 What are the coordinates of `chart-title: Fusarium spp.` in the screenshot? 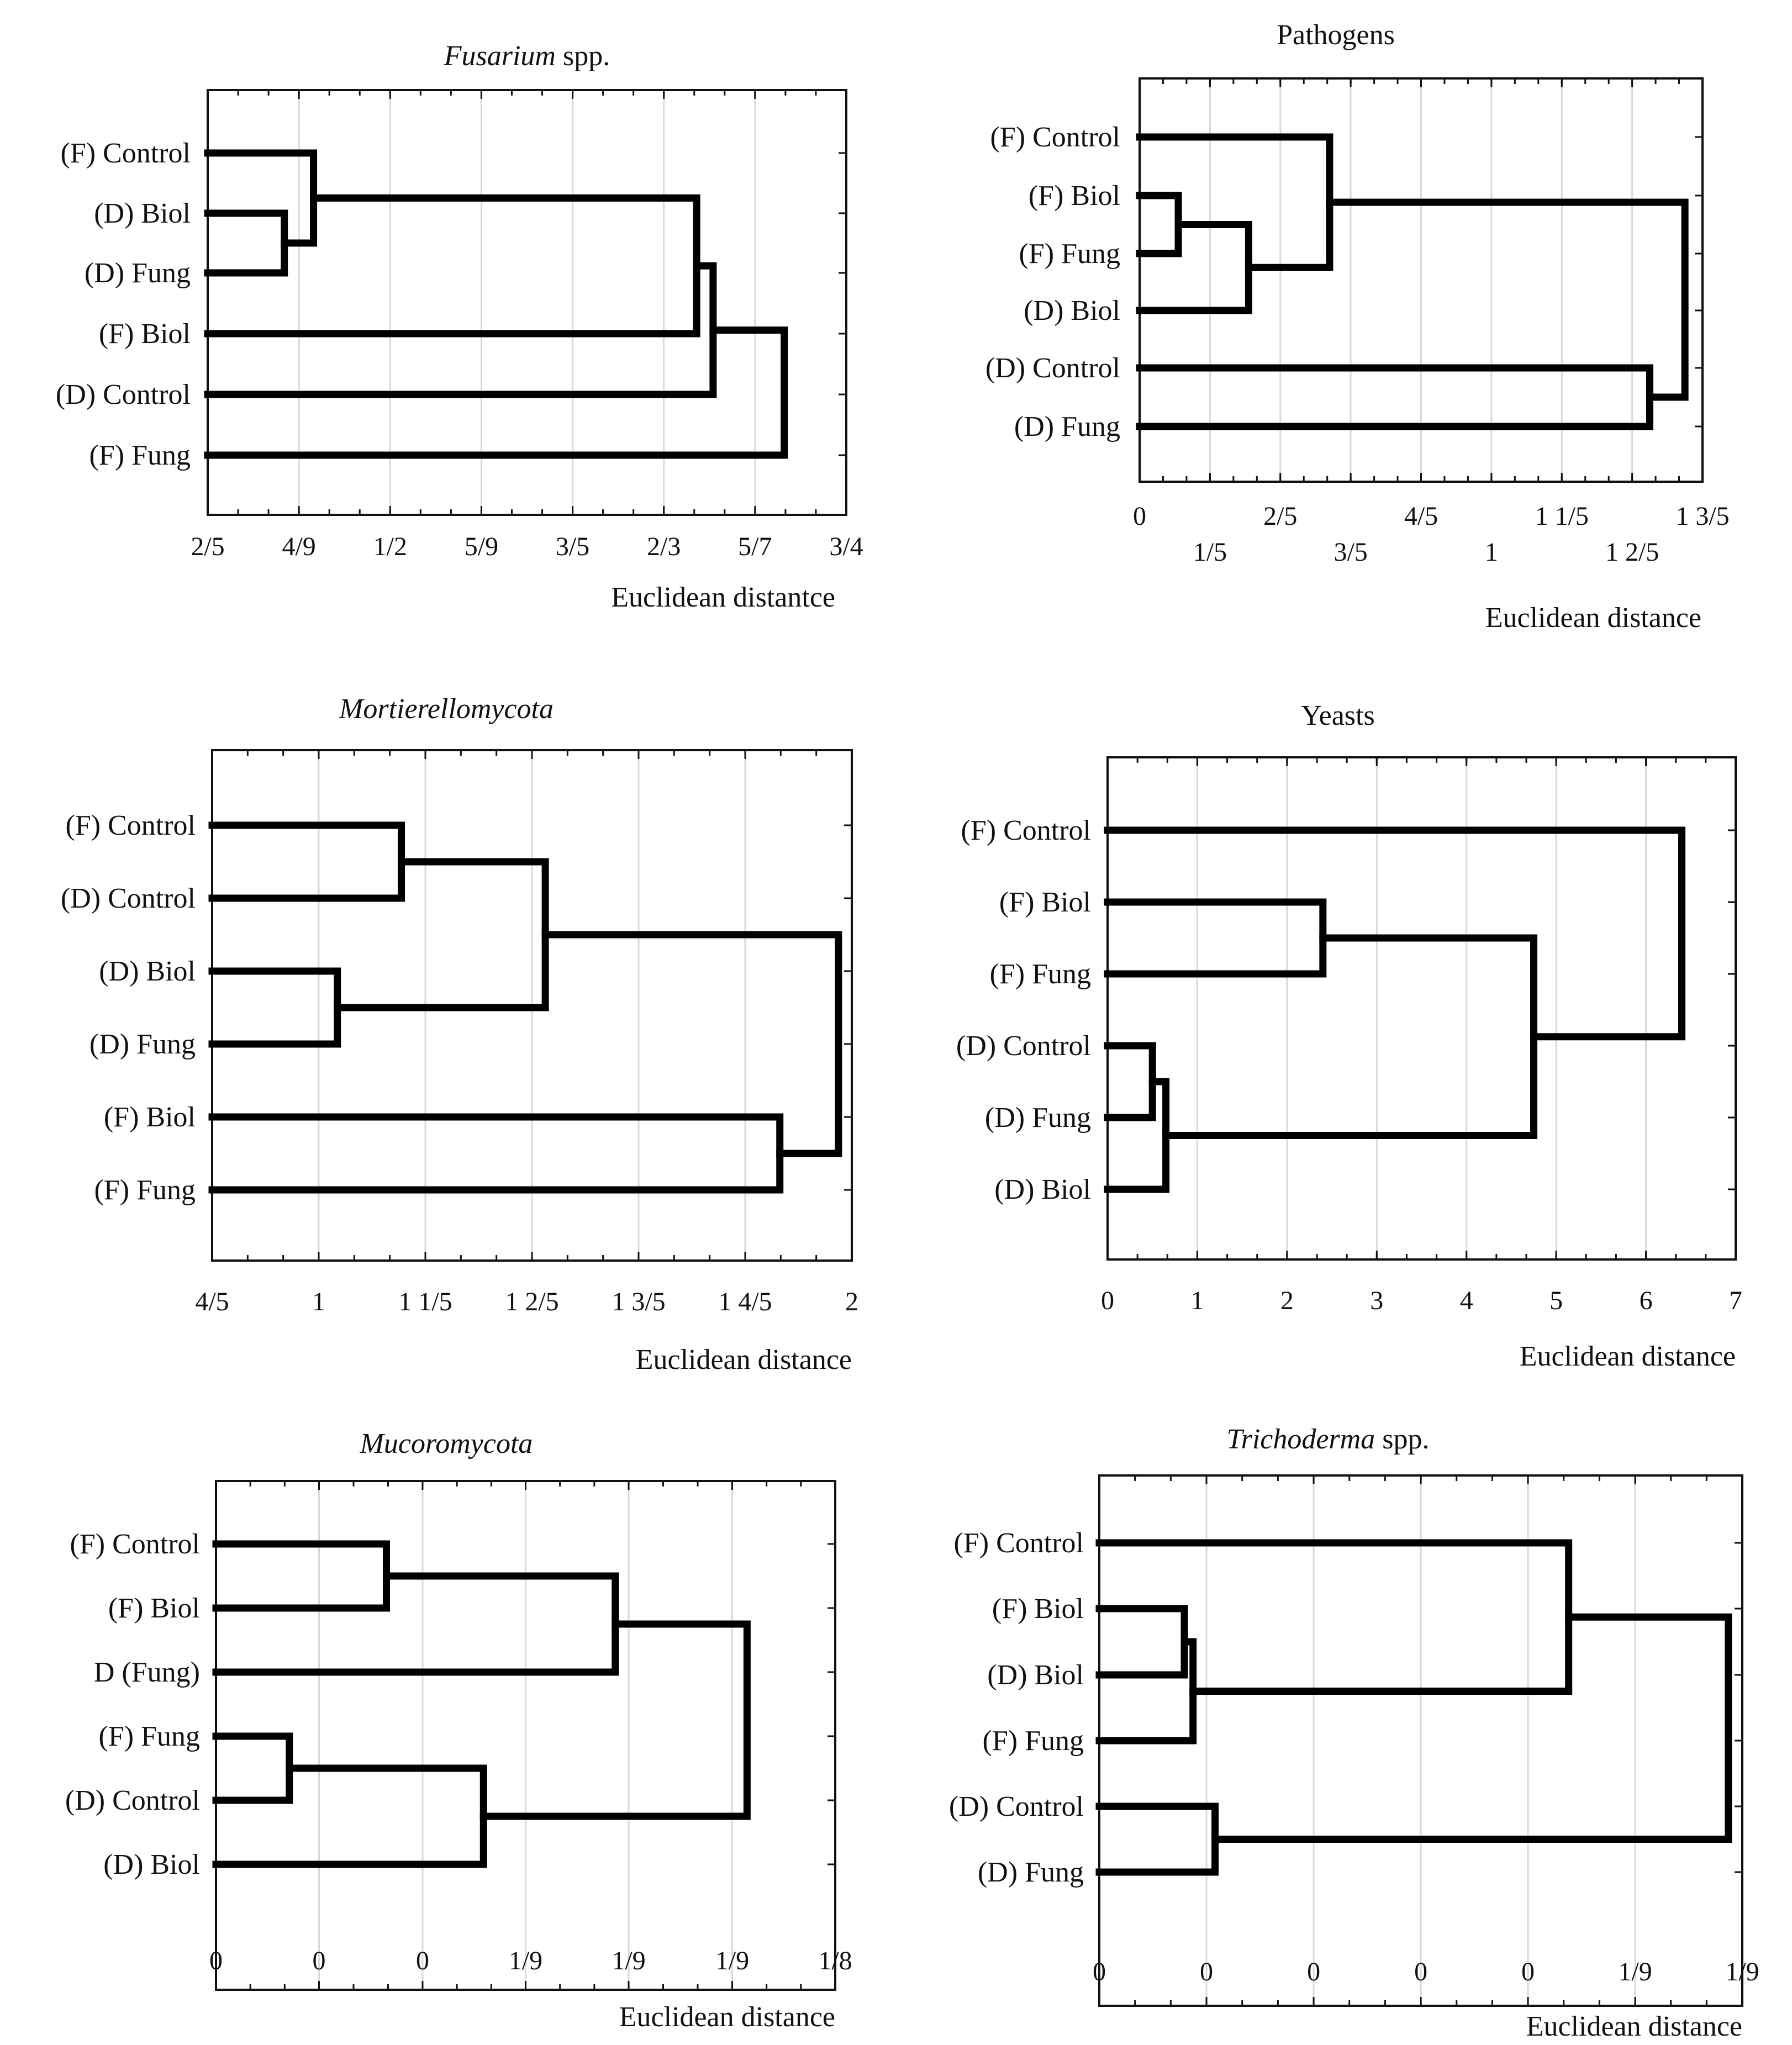 It's located at (527, 56).